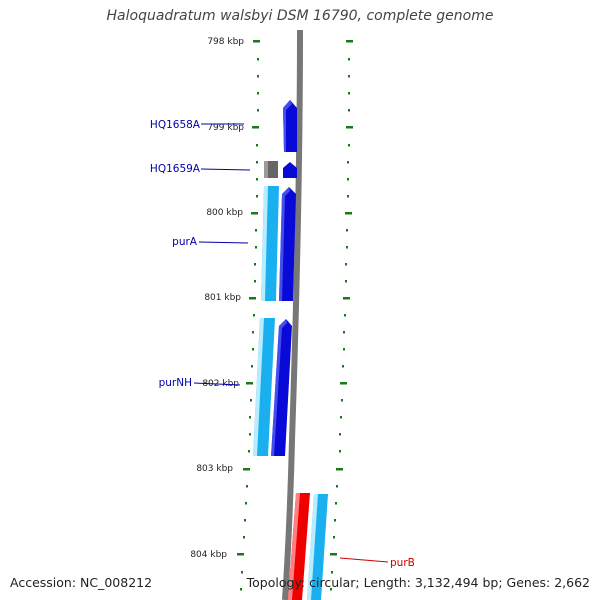 Image resolution: width=600 pixels, height=600 pixels. Describe the element at coordinates (217, 384) in the screenshot. I see `leader-purnh` at that location.